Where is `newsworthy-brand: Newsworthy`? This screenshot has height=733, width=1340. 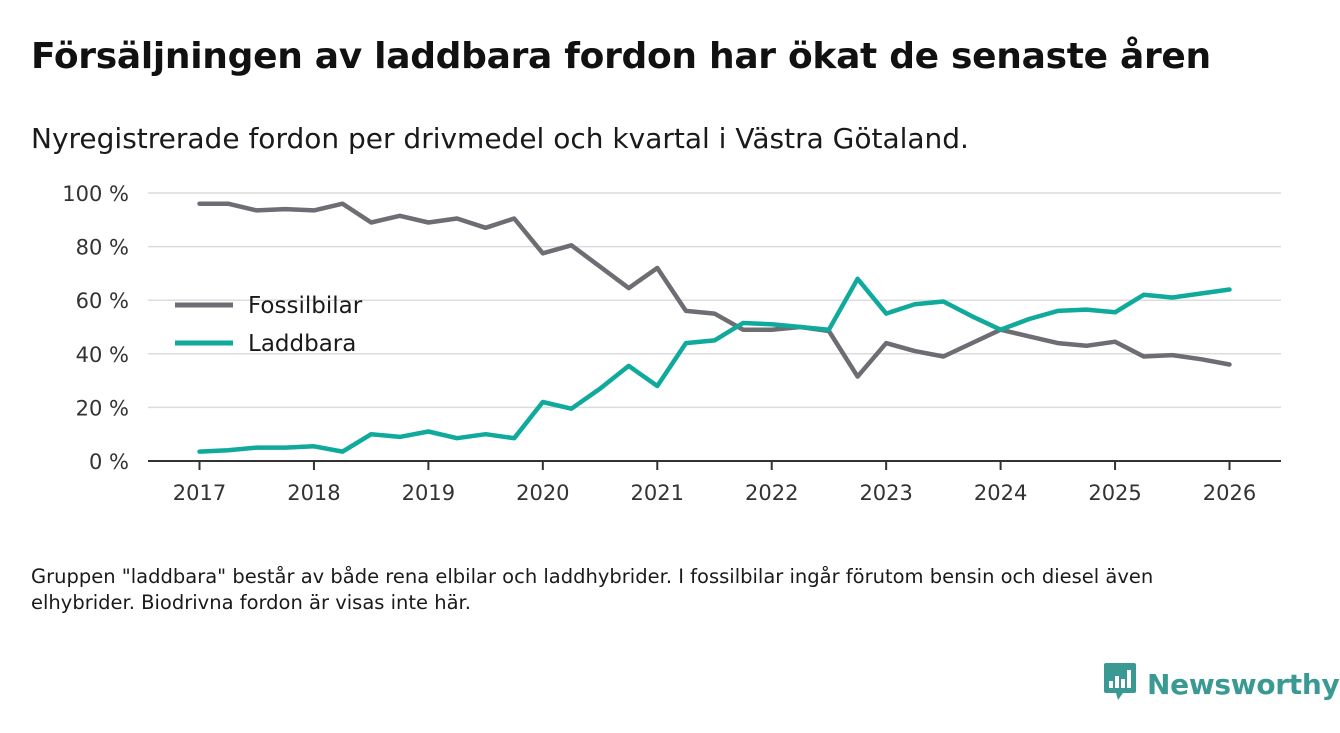
newsworthy-brand: Newsworthy is located at coordinates (1221, 684).